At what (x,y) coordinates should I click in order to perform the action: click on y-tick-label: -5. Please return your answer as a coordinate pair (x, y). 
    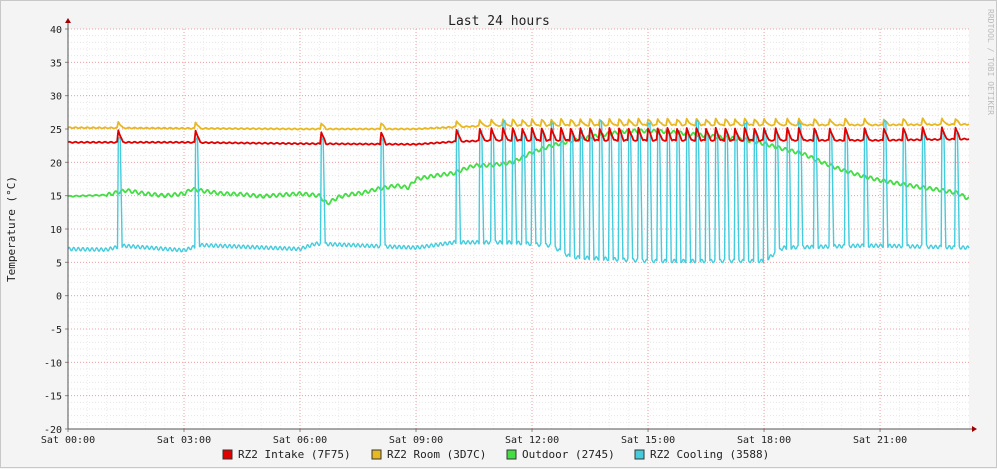
    Looking at the image, I should click on (56, 330).